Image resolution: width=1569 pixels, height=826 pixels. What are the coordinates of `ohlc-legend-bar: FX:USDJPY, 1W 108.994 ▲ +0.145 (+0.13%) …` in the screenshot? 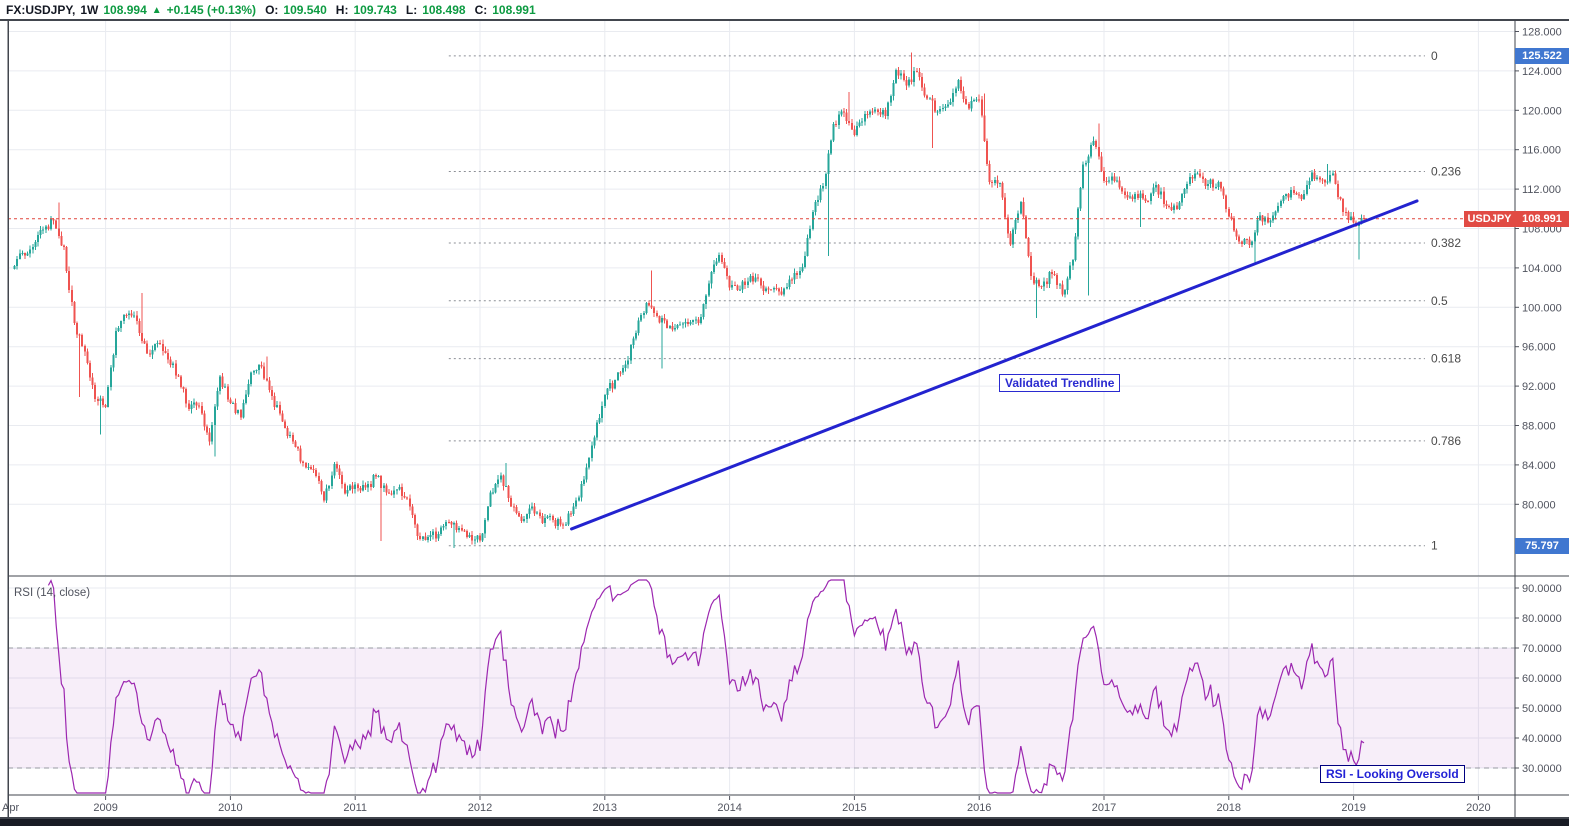 It's located at (784, 10).